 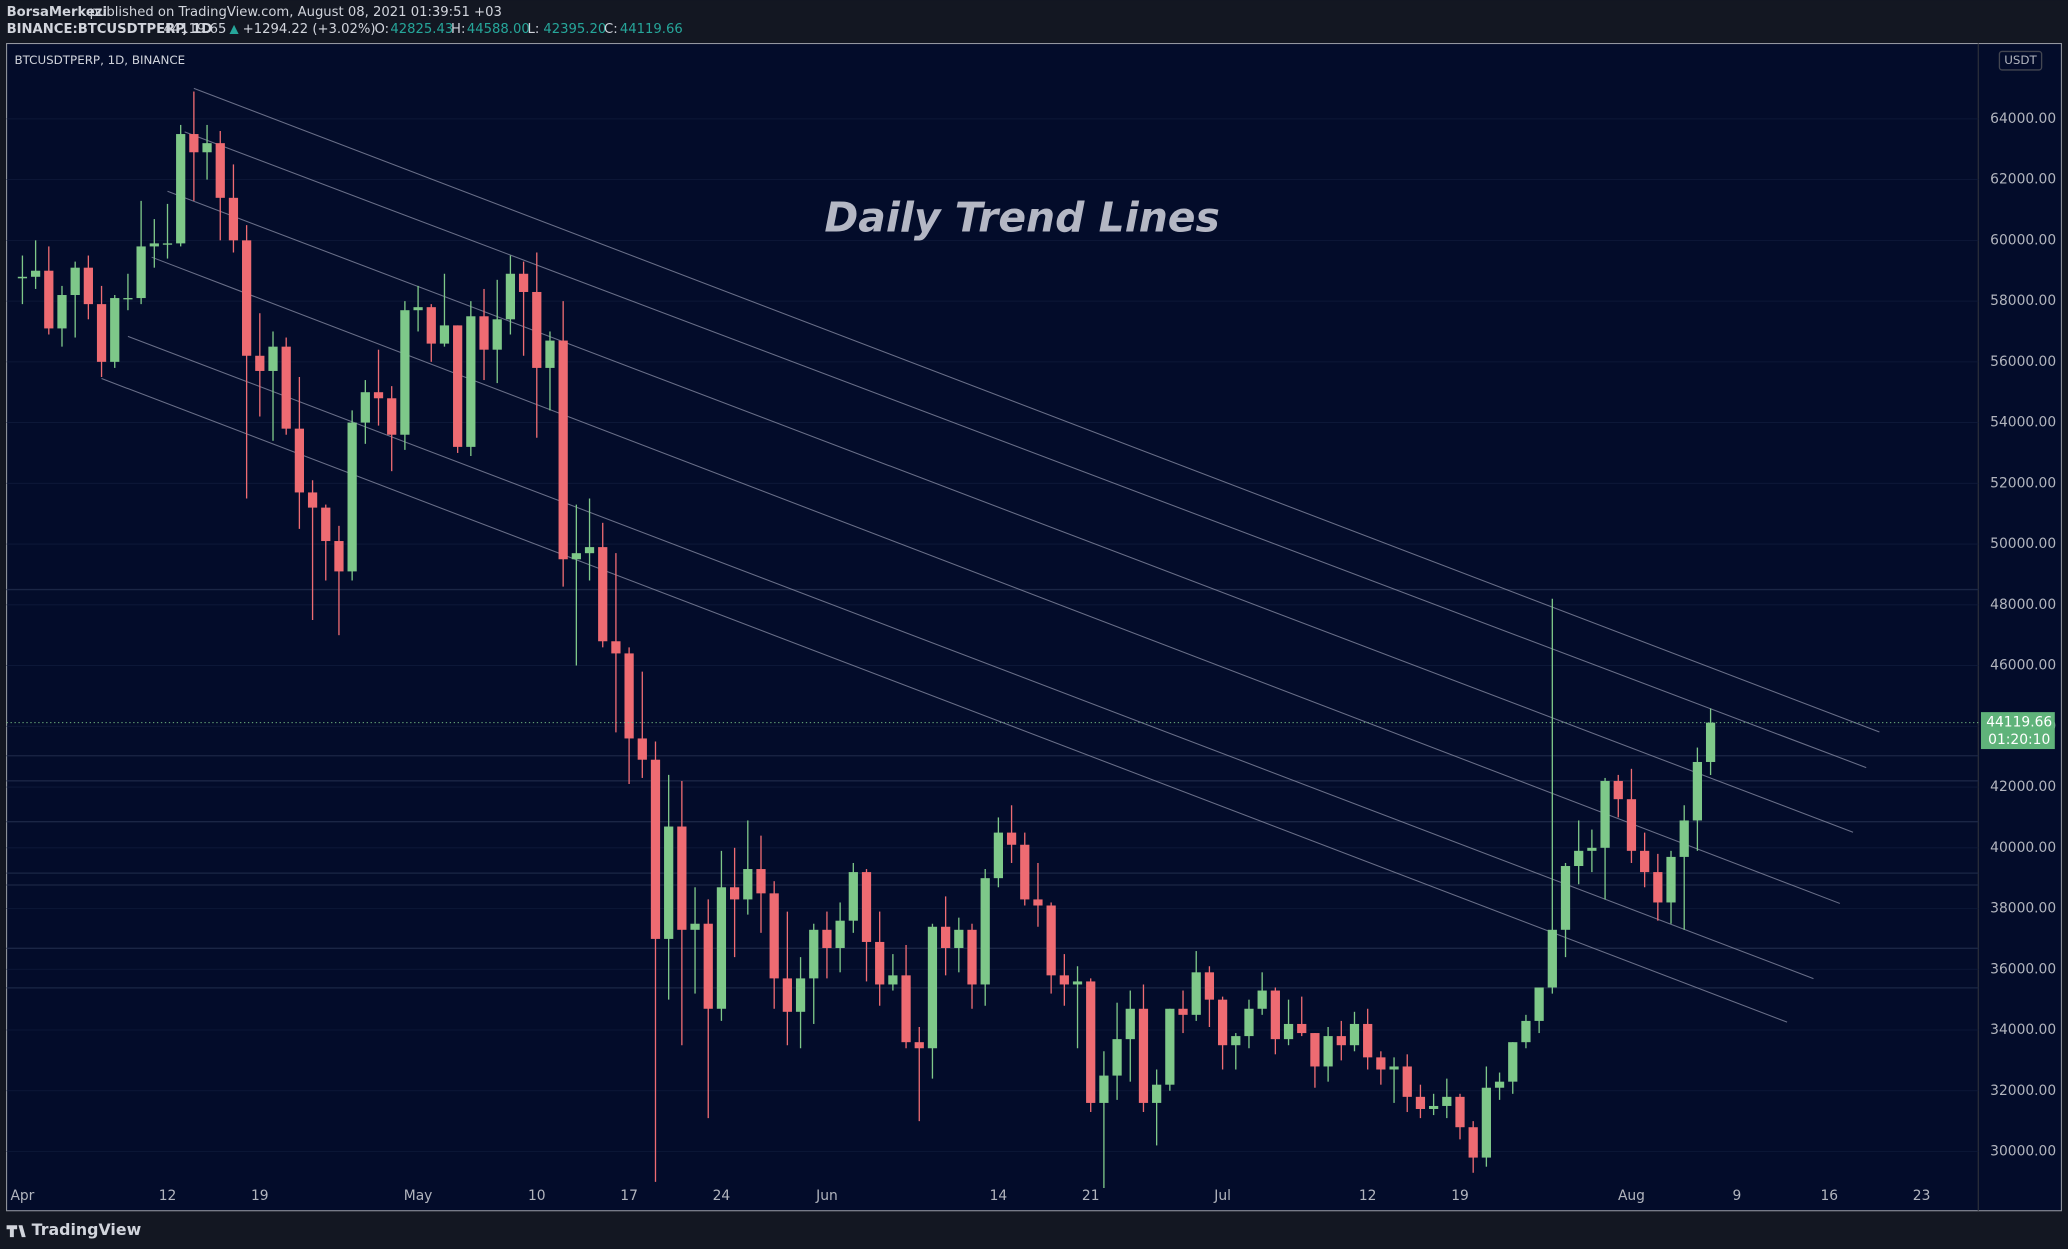 What do you see at coordinates (2019, 740) in the screenshot?
I see `countdown: 01:20:10` at bounding box center [2019, 740].